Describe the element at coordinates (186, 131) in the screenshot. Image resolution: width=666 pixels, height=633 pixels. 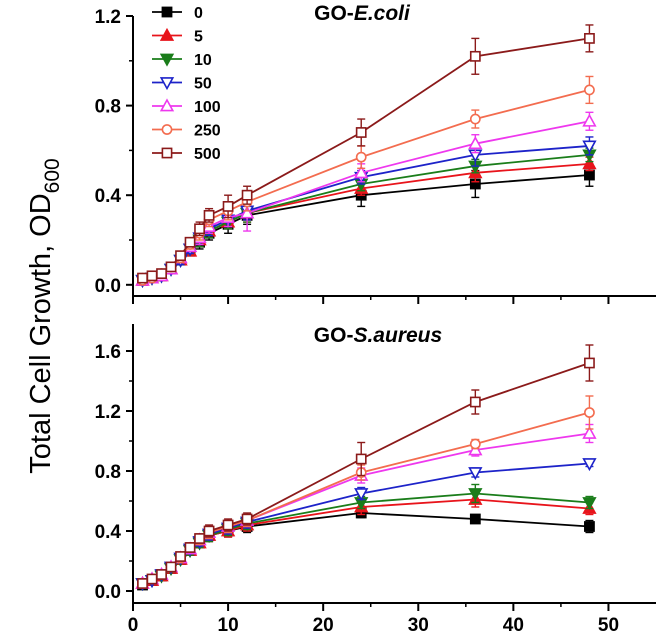
I see `legend-item-250: 250` at that location.